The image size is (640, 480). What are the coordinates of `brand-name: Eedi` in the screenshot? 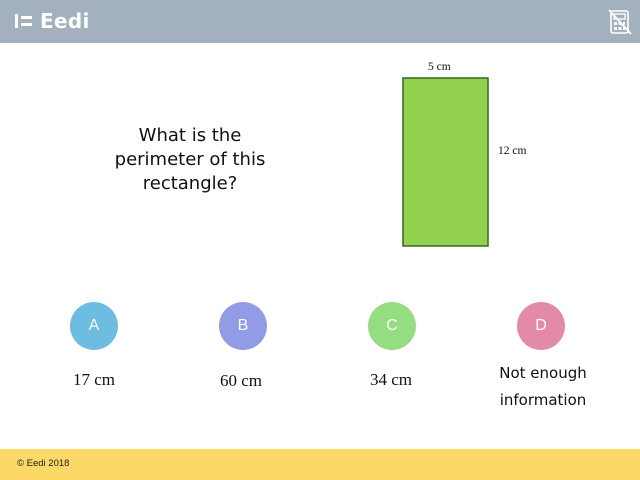 It's located at (65, 21).